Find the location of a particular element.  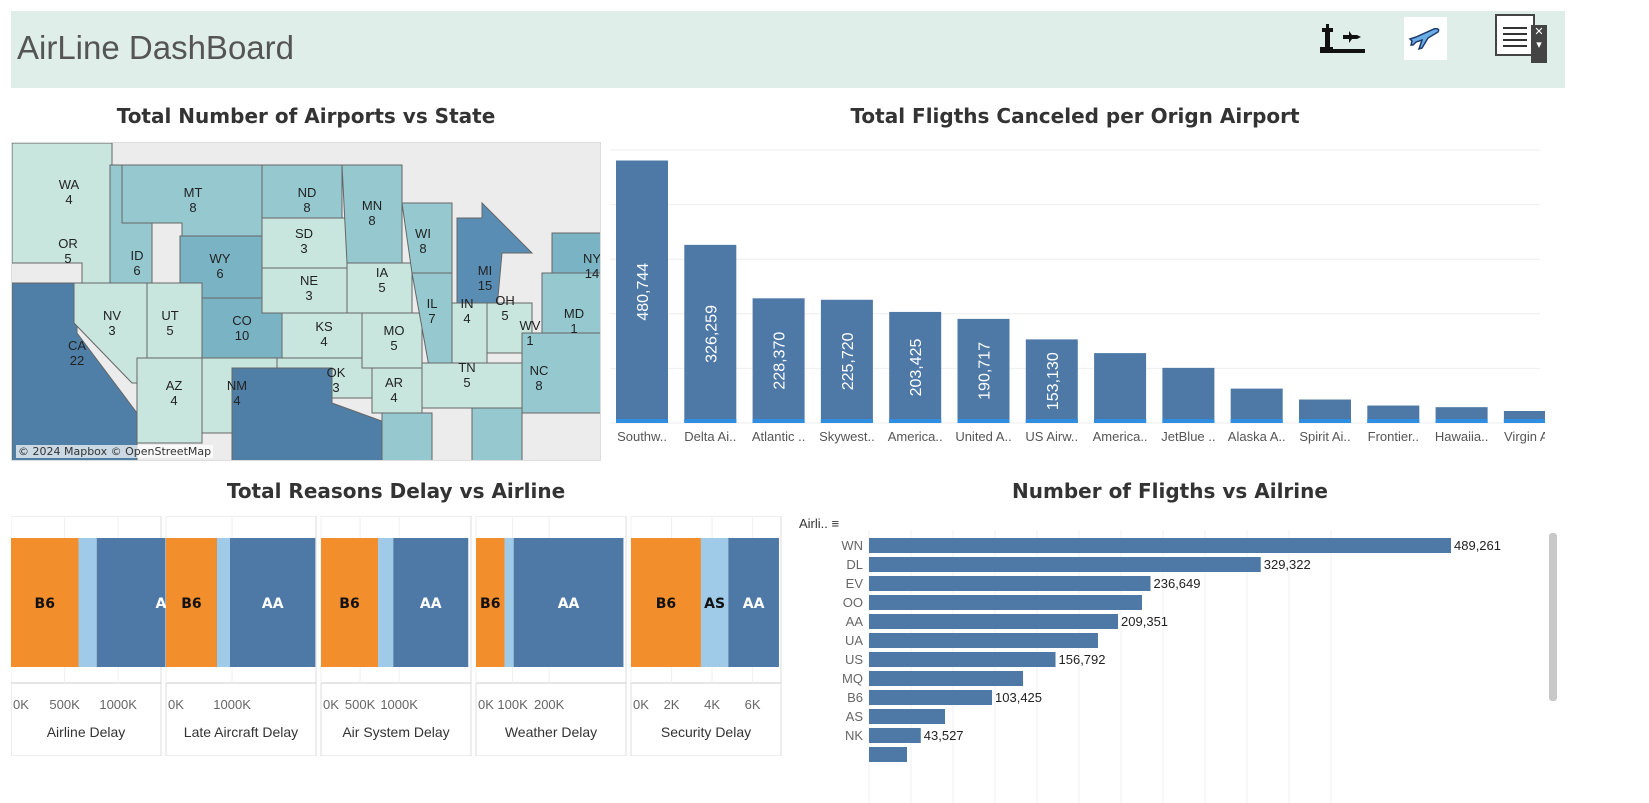

state-label-mn: MN 8 is located at coordinates (372, 213).